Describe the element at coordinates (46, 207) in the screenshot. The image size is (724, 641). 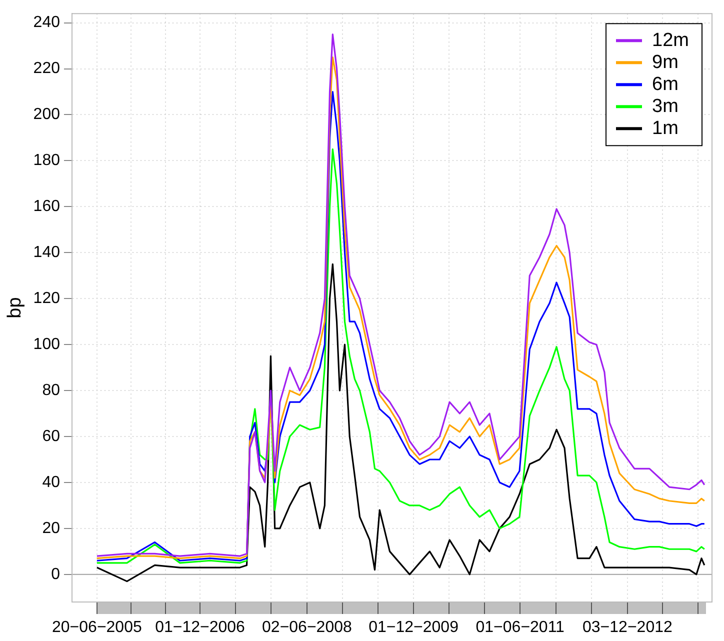
I see `y-tick-label: 160` at that location.